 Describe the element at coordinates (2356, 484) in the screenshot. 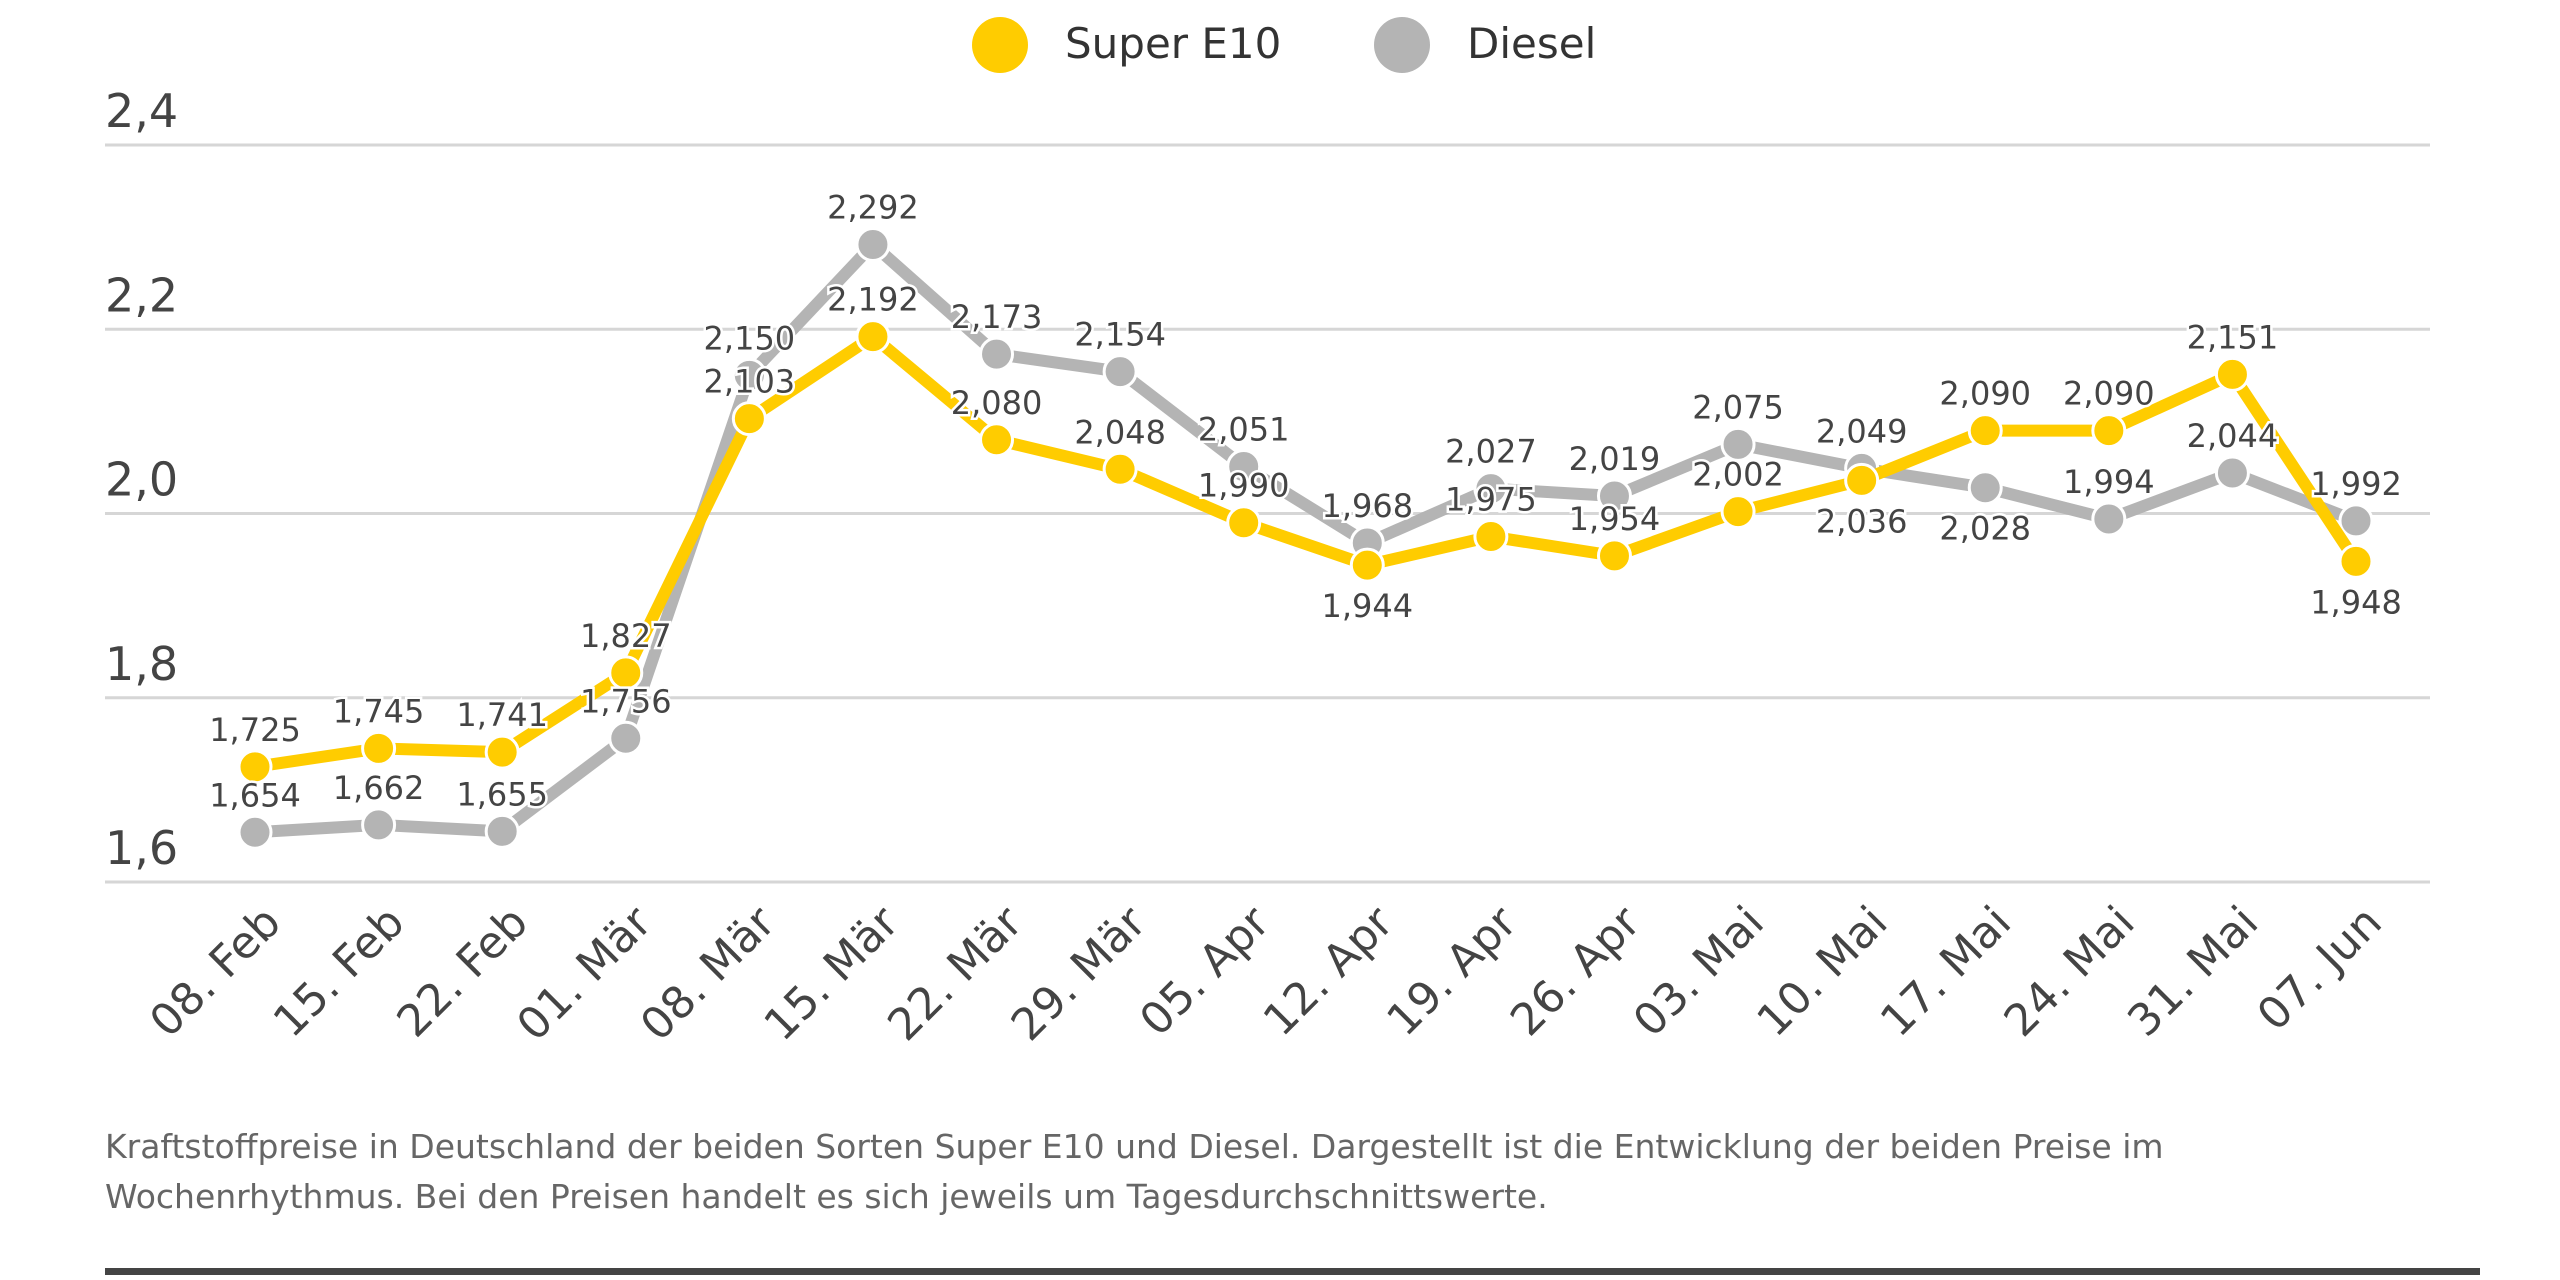

I see `data-label: 1,992` at that location.